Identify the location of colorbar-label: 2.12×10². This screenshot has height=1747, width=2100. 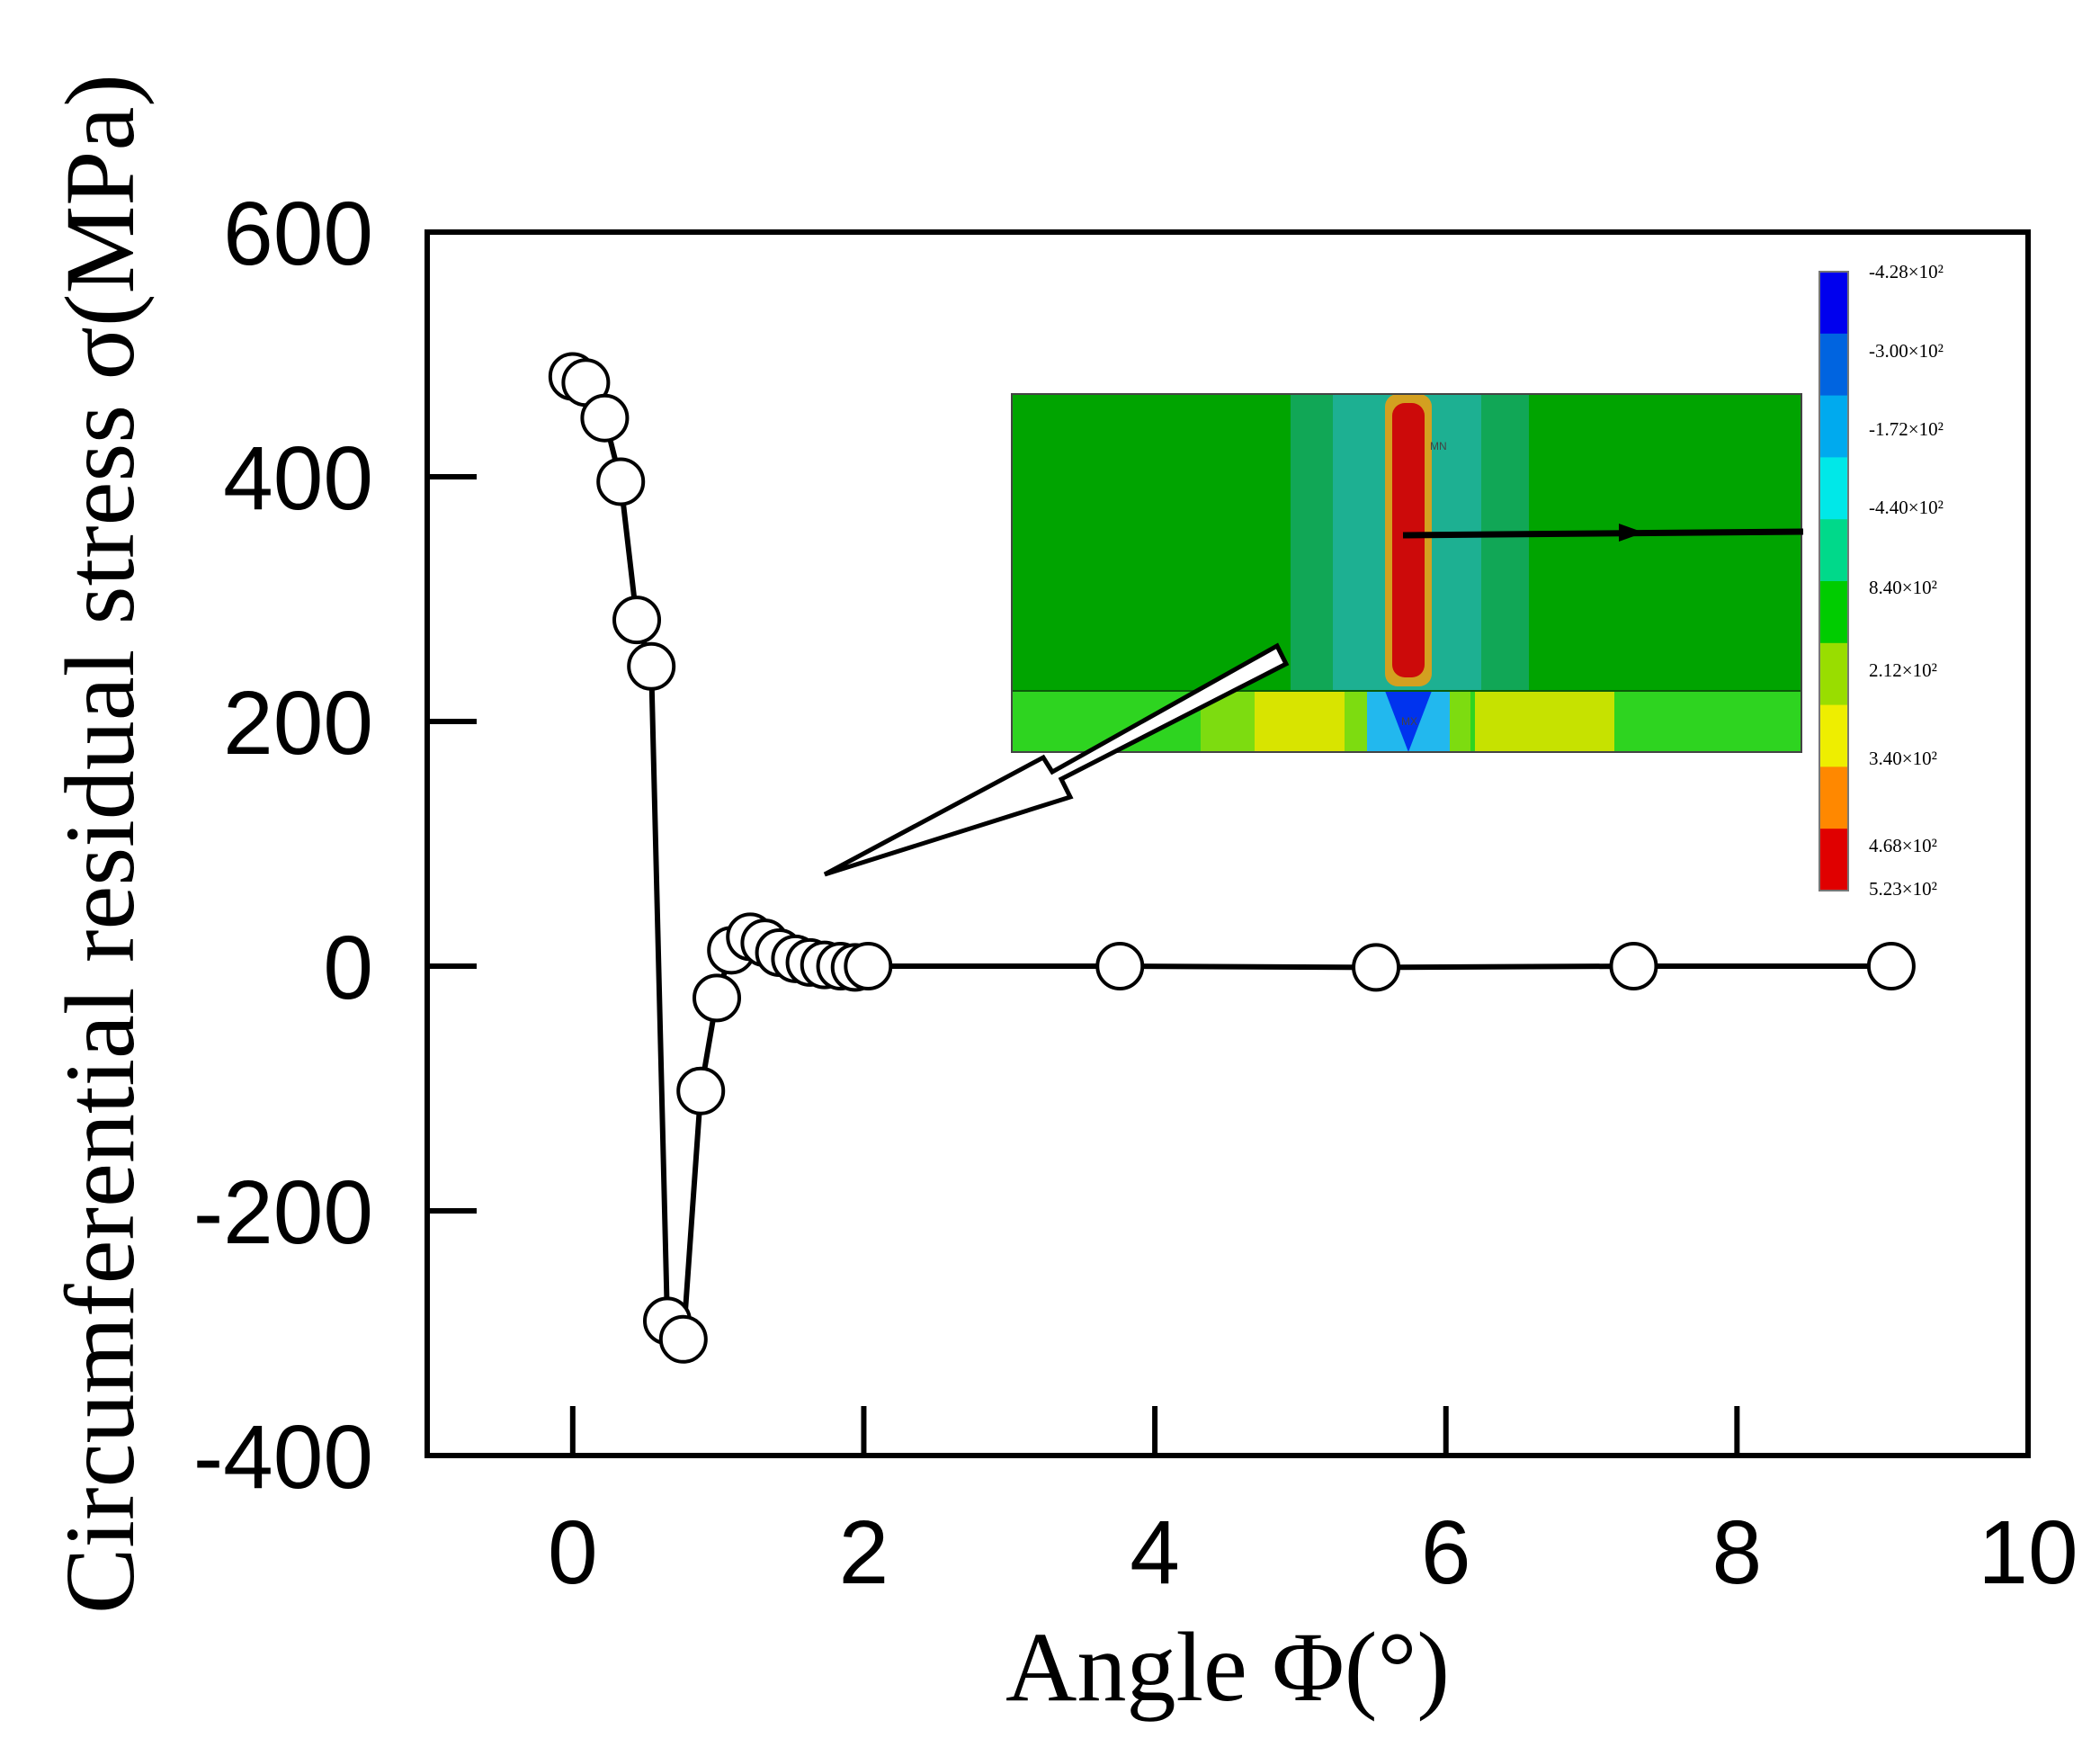
(1903, 670).